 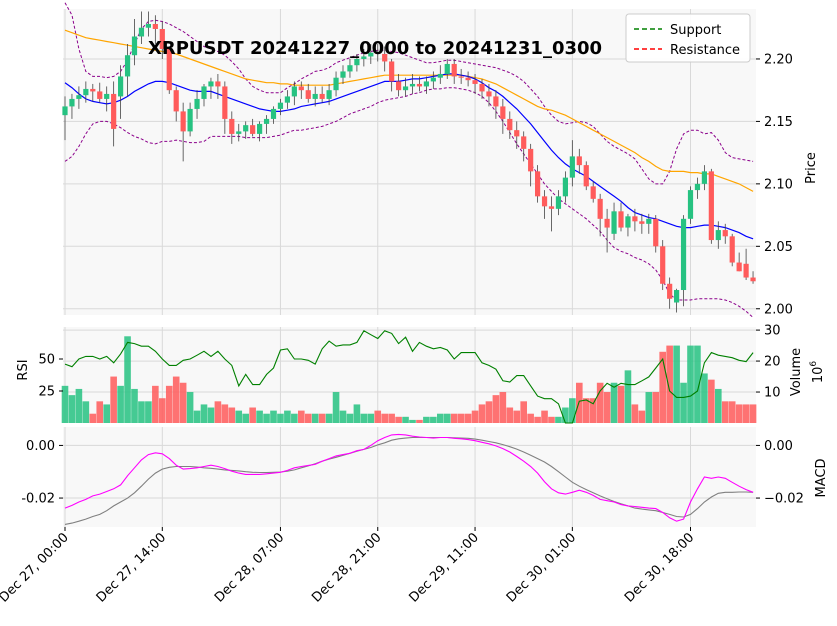 I want to click on x-tick-label: Dec 30, 18:00, so click(x=659, y=567).